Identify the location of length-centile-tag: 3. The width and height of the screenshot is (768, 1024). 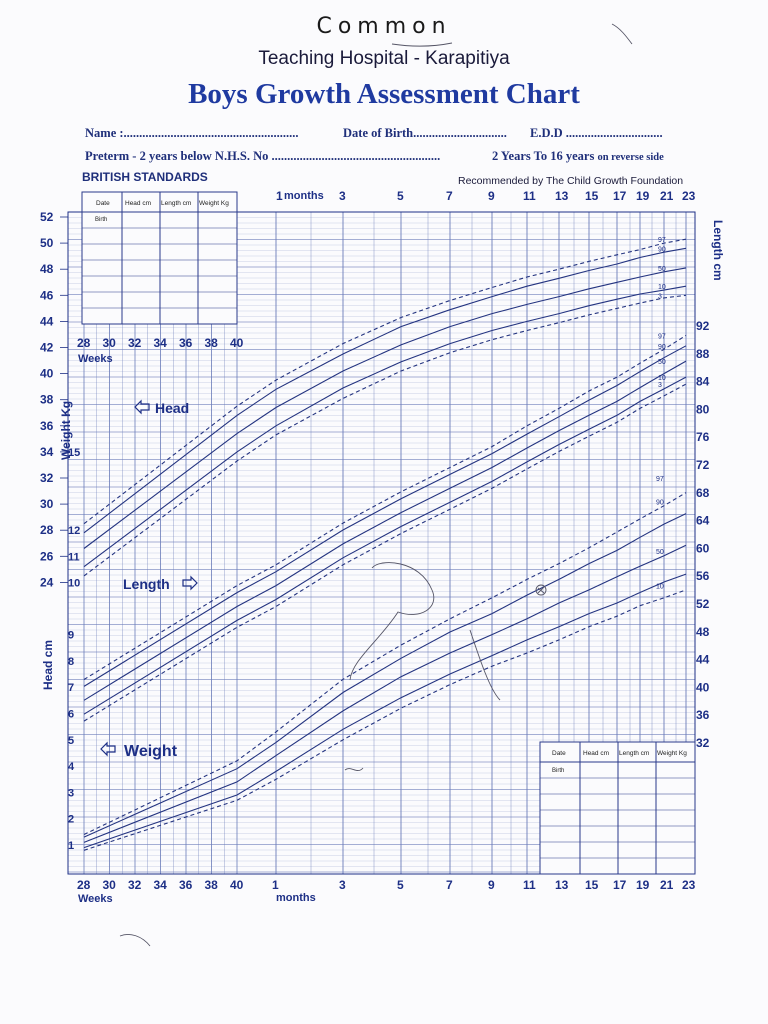
(660, 385).